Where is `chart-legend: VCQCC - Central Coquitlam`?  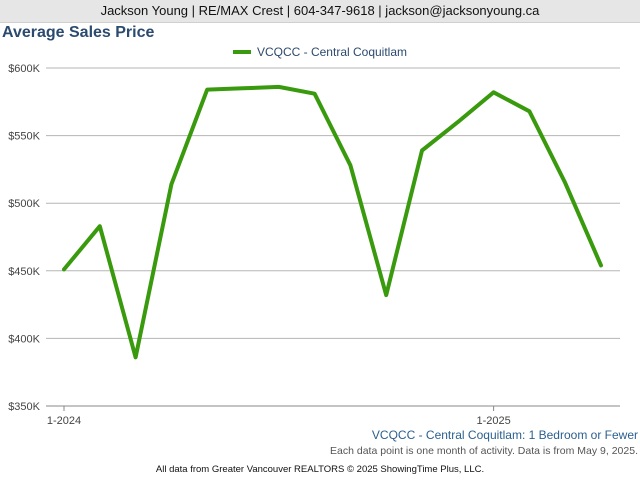 chart-legend: VCQCC - Central Coquitlam is located at coordinates (320, 52).